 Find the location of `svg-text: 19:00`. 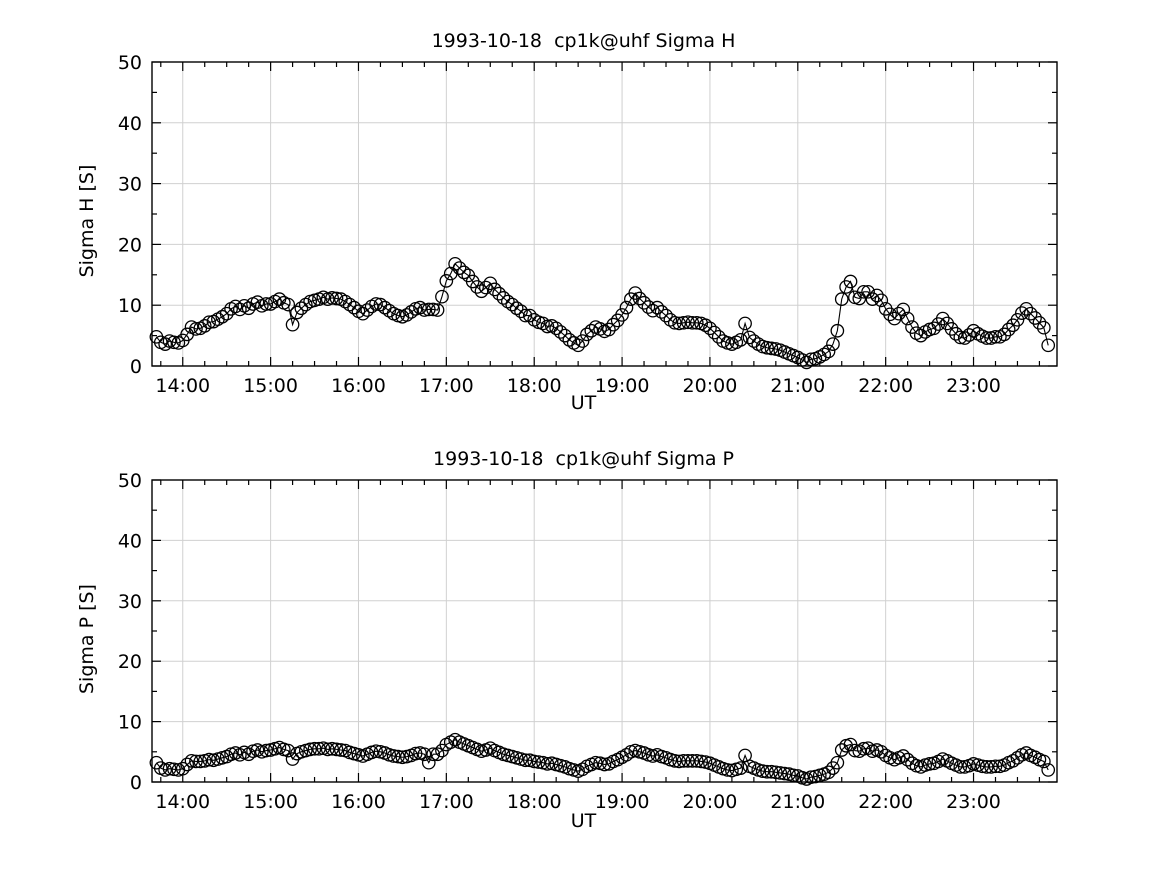

svg-text: 19:00 is located at coordinates (622, 802).